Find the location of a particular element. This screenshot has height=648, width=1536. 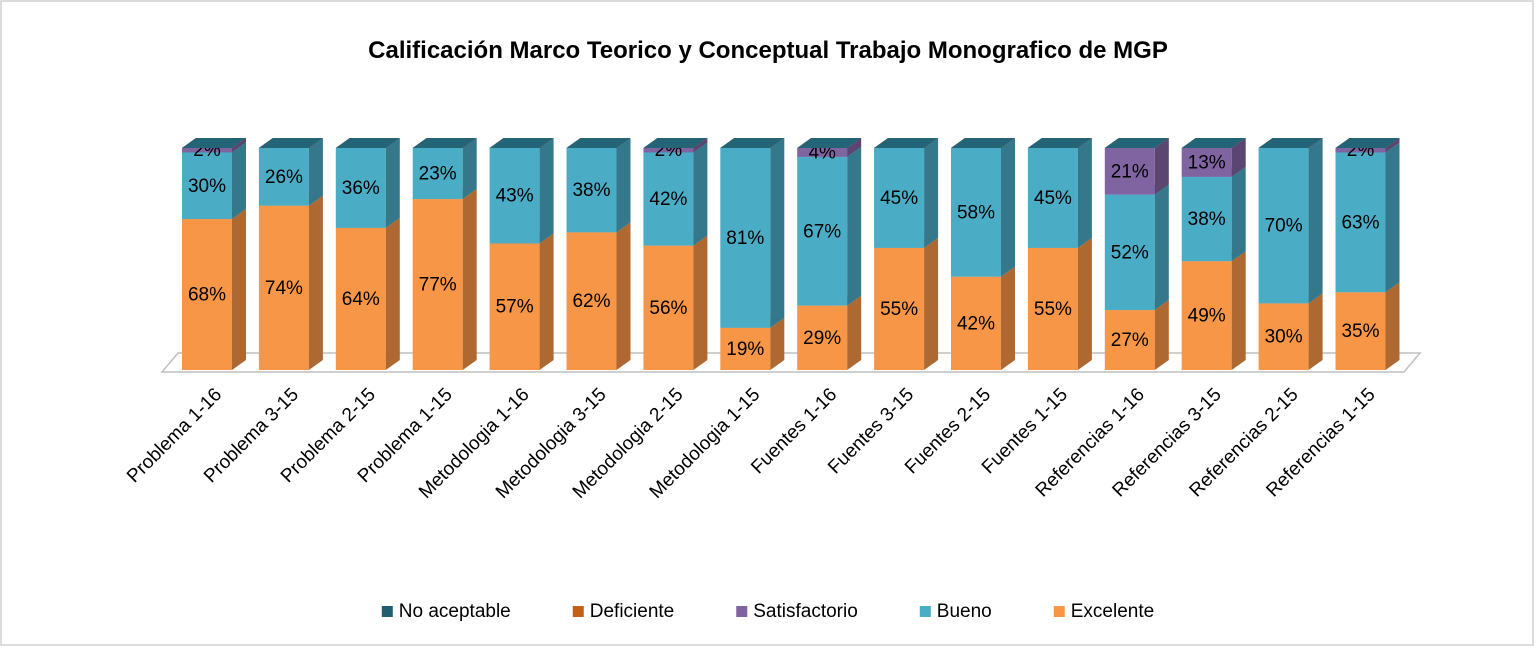

data-label: 35% is located at coordinates (1360, 331).